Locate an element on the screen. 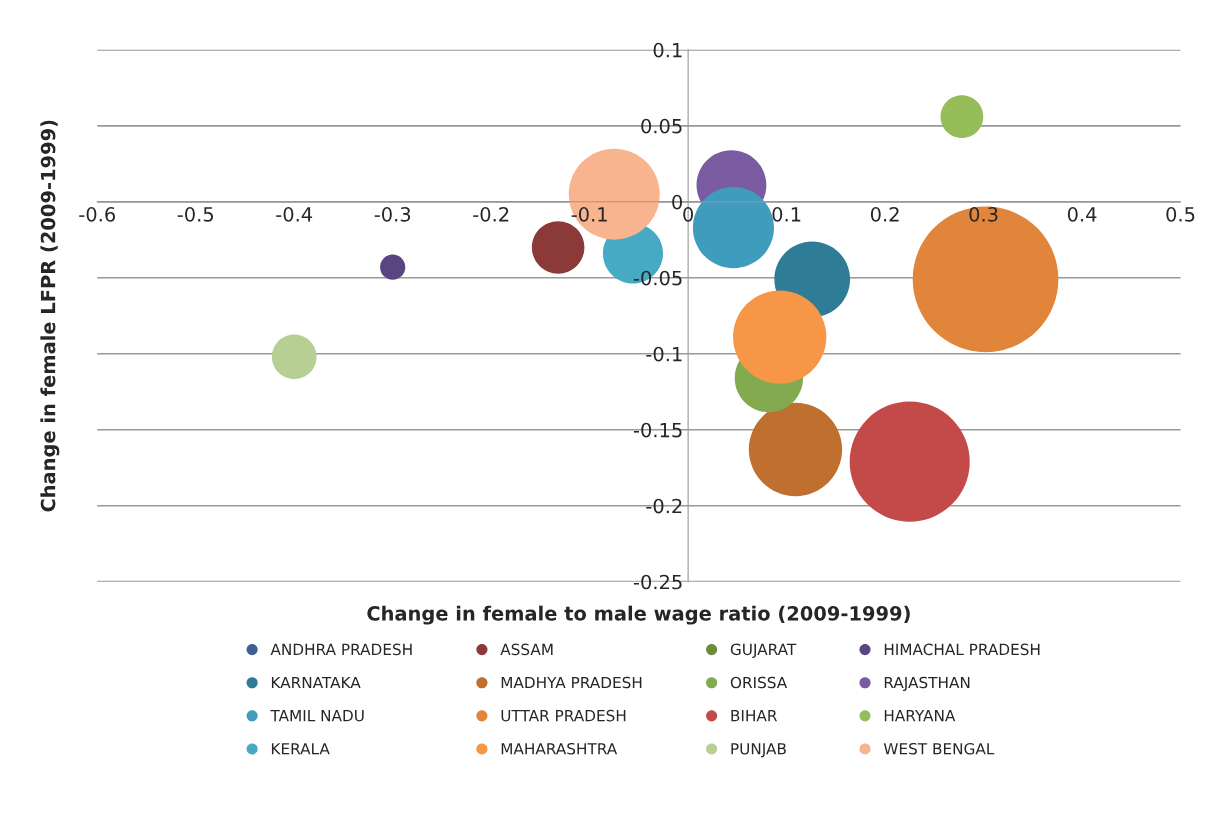 The width and height of the screenshot is (1231, 817). y-tick-label: -0.15 is located at coordinates (657, 430).